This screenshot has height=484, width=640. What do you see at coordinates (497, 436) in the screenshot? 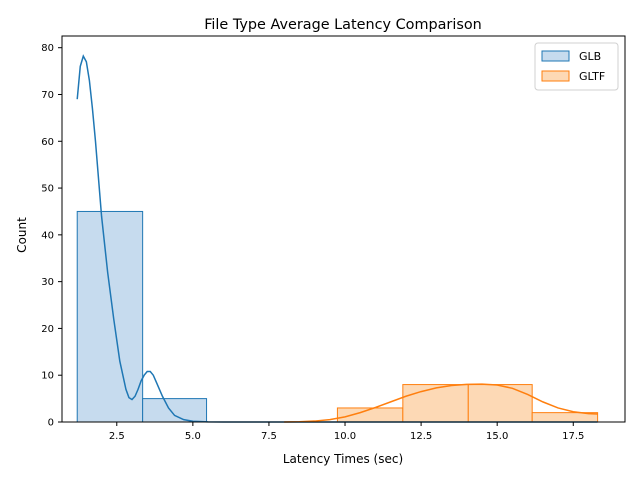
I see `x-tick-label-5: 15.0` at bounding box center [497, 436].